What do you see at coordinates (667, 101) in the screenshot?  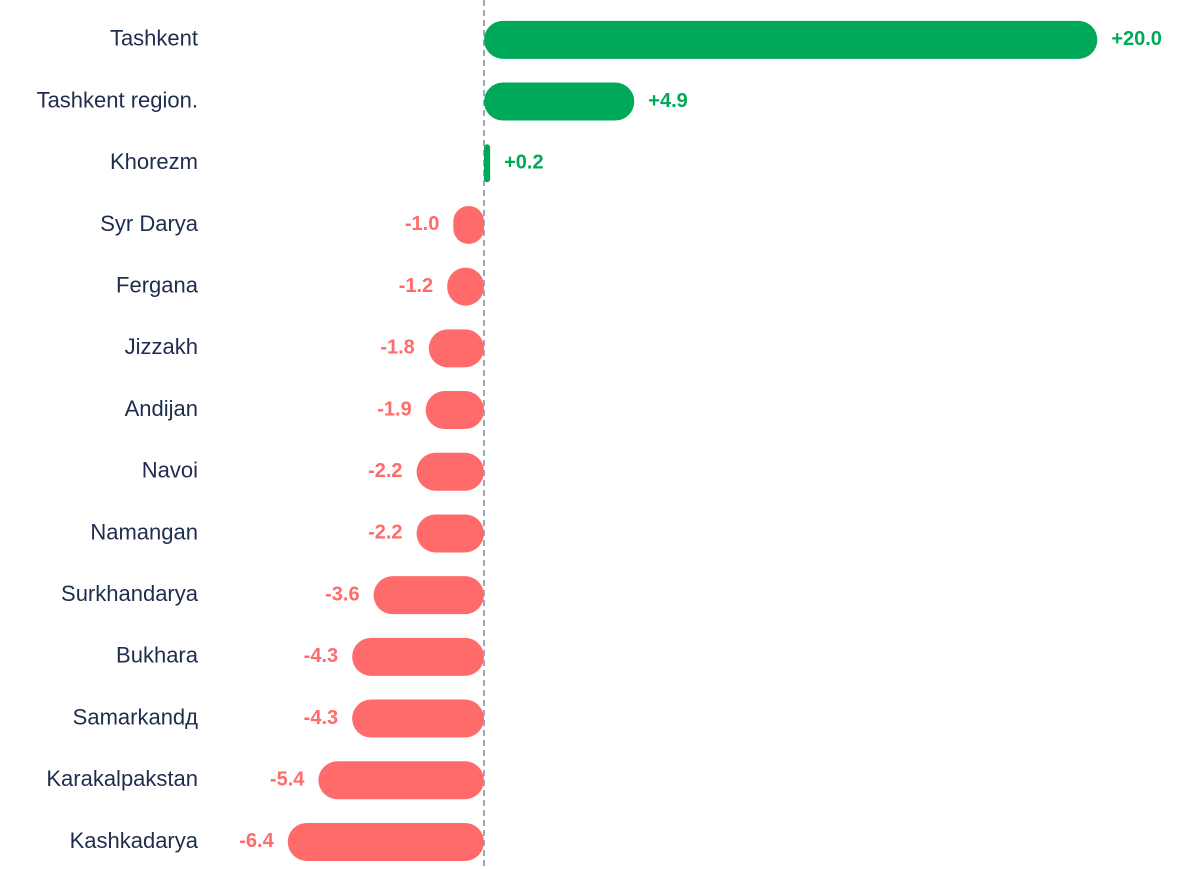 I see `value-label: +4.9` at bounding box center [667, 101].